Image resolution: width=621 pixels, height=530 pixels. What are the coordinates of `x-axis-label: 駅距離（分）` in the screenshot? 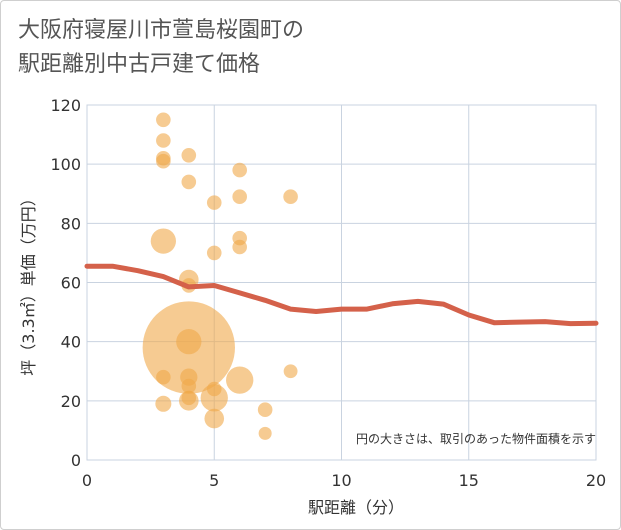 It's located at (356, 507).